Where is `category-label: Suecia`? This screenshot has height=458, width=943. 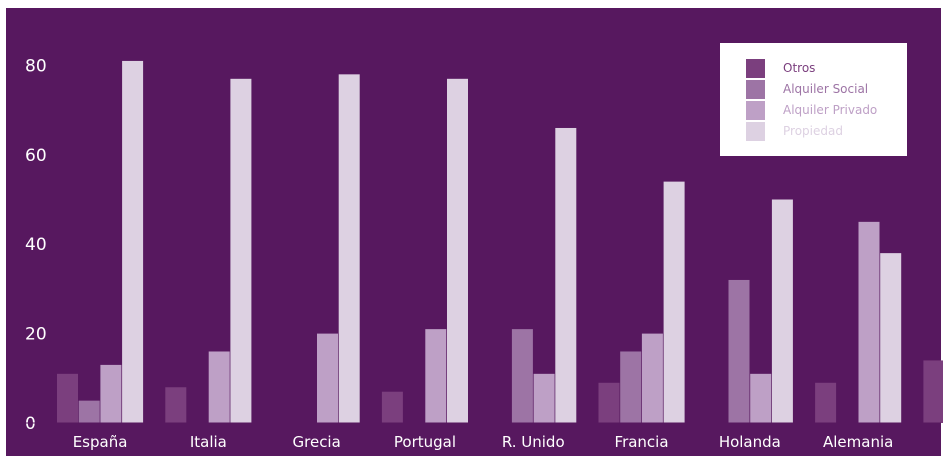
category-label: Suecia is located at coordinates (942, 442).